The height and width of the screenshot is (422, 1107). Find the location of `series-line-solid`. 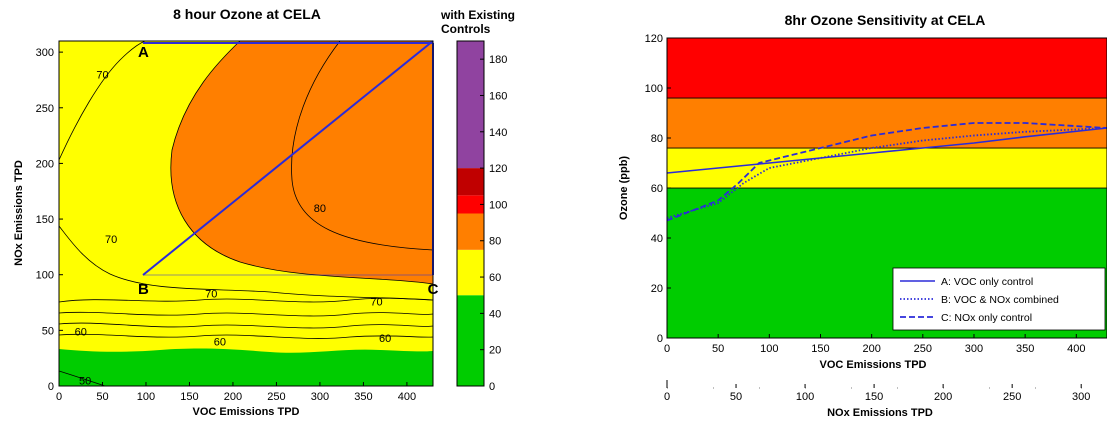

series-line-solid is located at coordinates (886, 150).